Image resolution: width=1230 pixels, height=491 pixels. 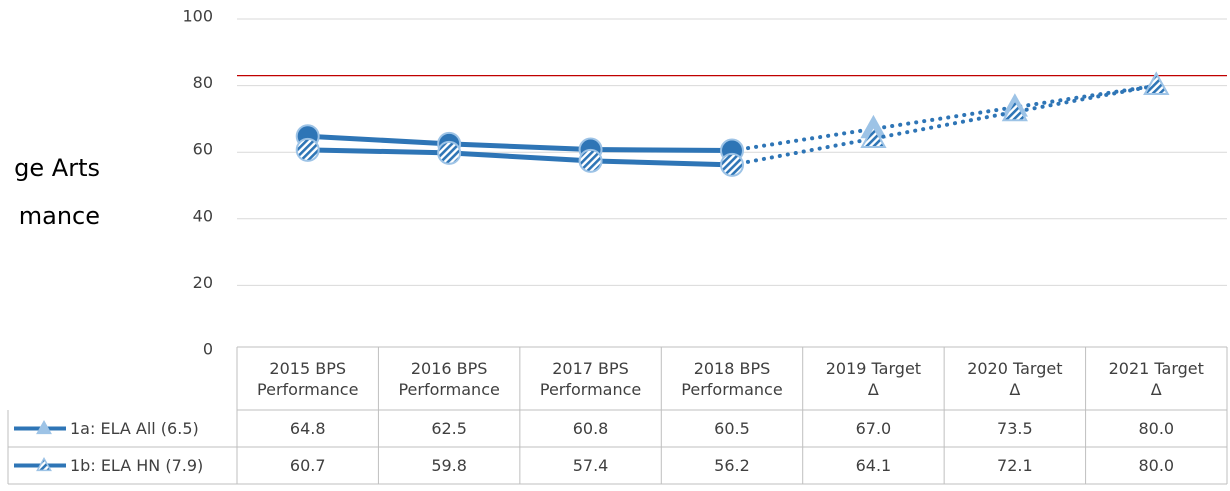 I want to click on category-label: 2015 BPS Performance, so click(x=308, y=378).